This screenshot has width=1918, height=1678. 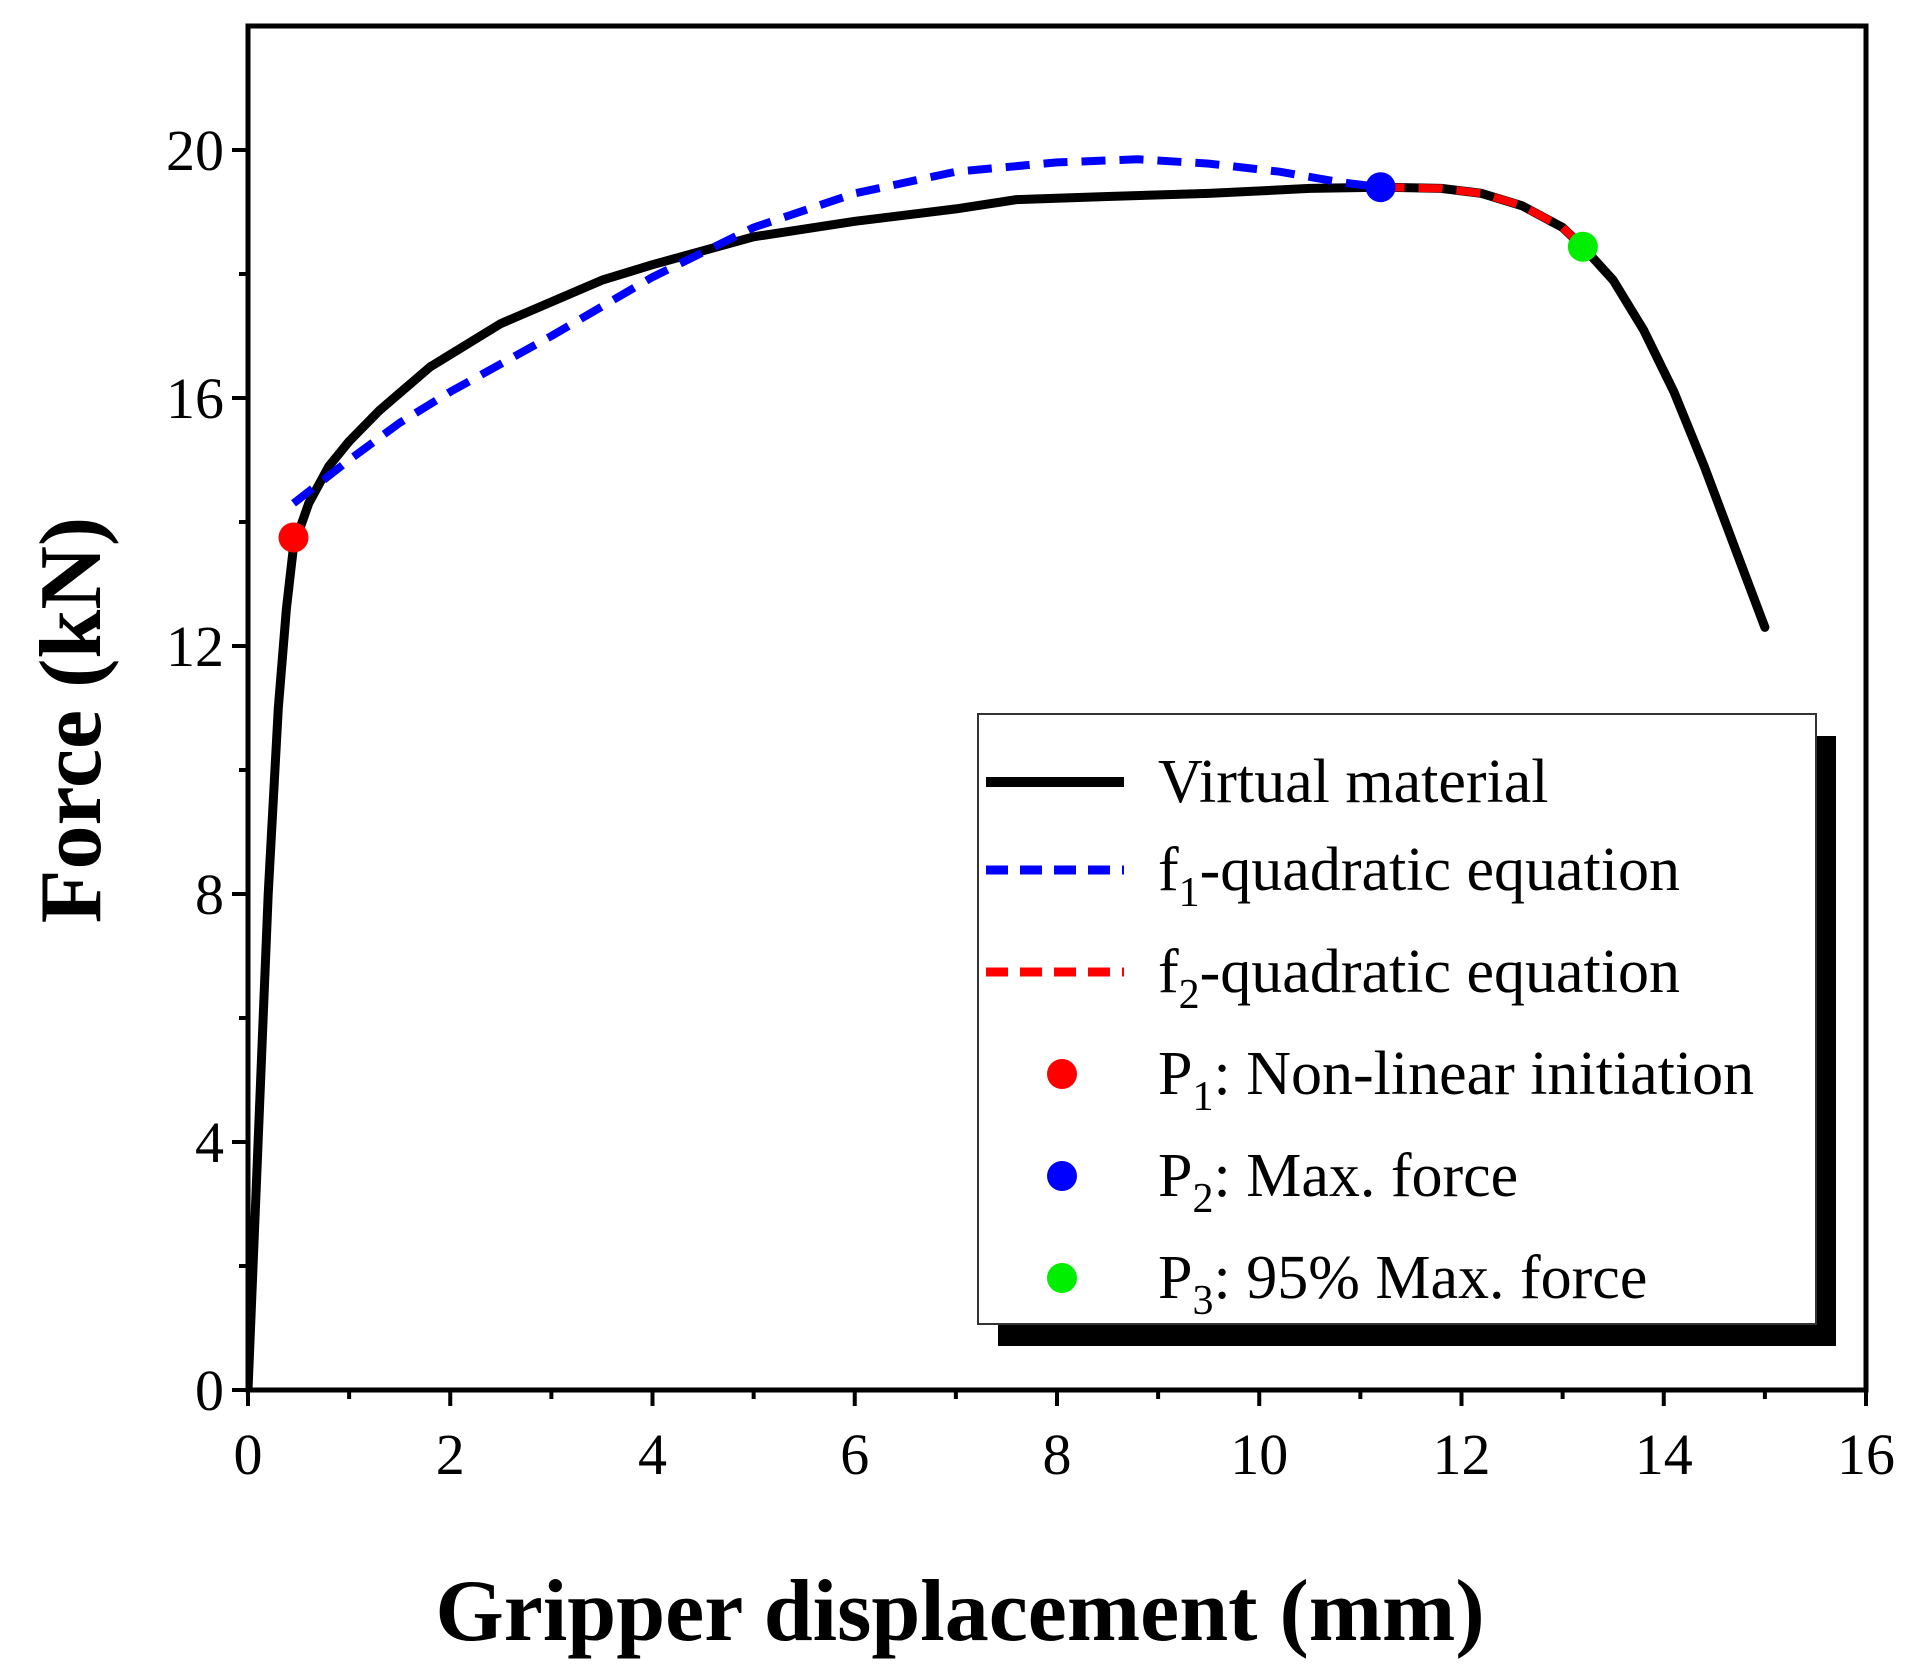 What do you see at coordinates (1419, 876) in the screenshot?
I see `legend-label: f1-quadratic equation` at bounding box center [1419, 876].